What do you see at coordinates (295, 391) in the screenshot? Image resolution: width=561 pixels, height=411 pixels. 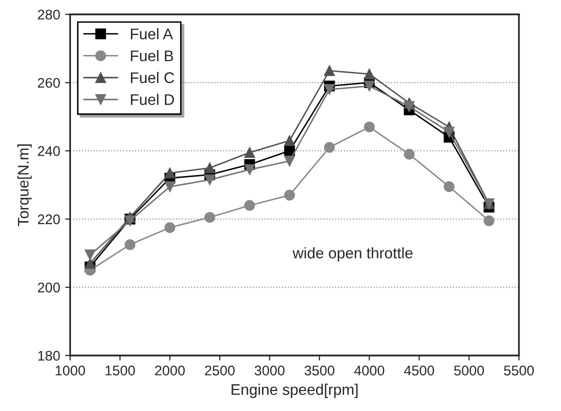 I see `x-axis-title: Engine speed[rpm]` at bounding box center [295, 391].